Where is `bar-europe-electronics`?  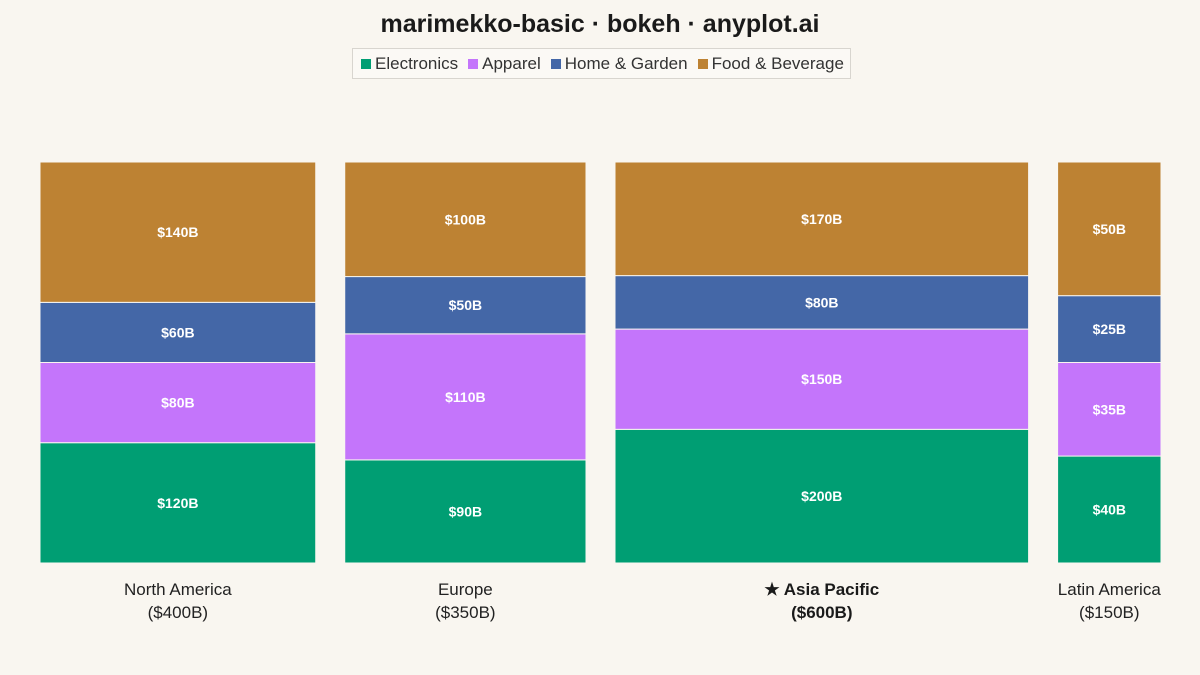
bar-europe-electronics is located at coordinates (465, 511).